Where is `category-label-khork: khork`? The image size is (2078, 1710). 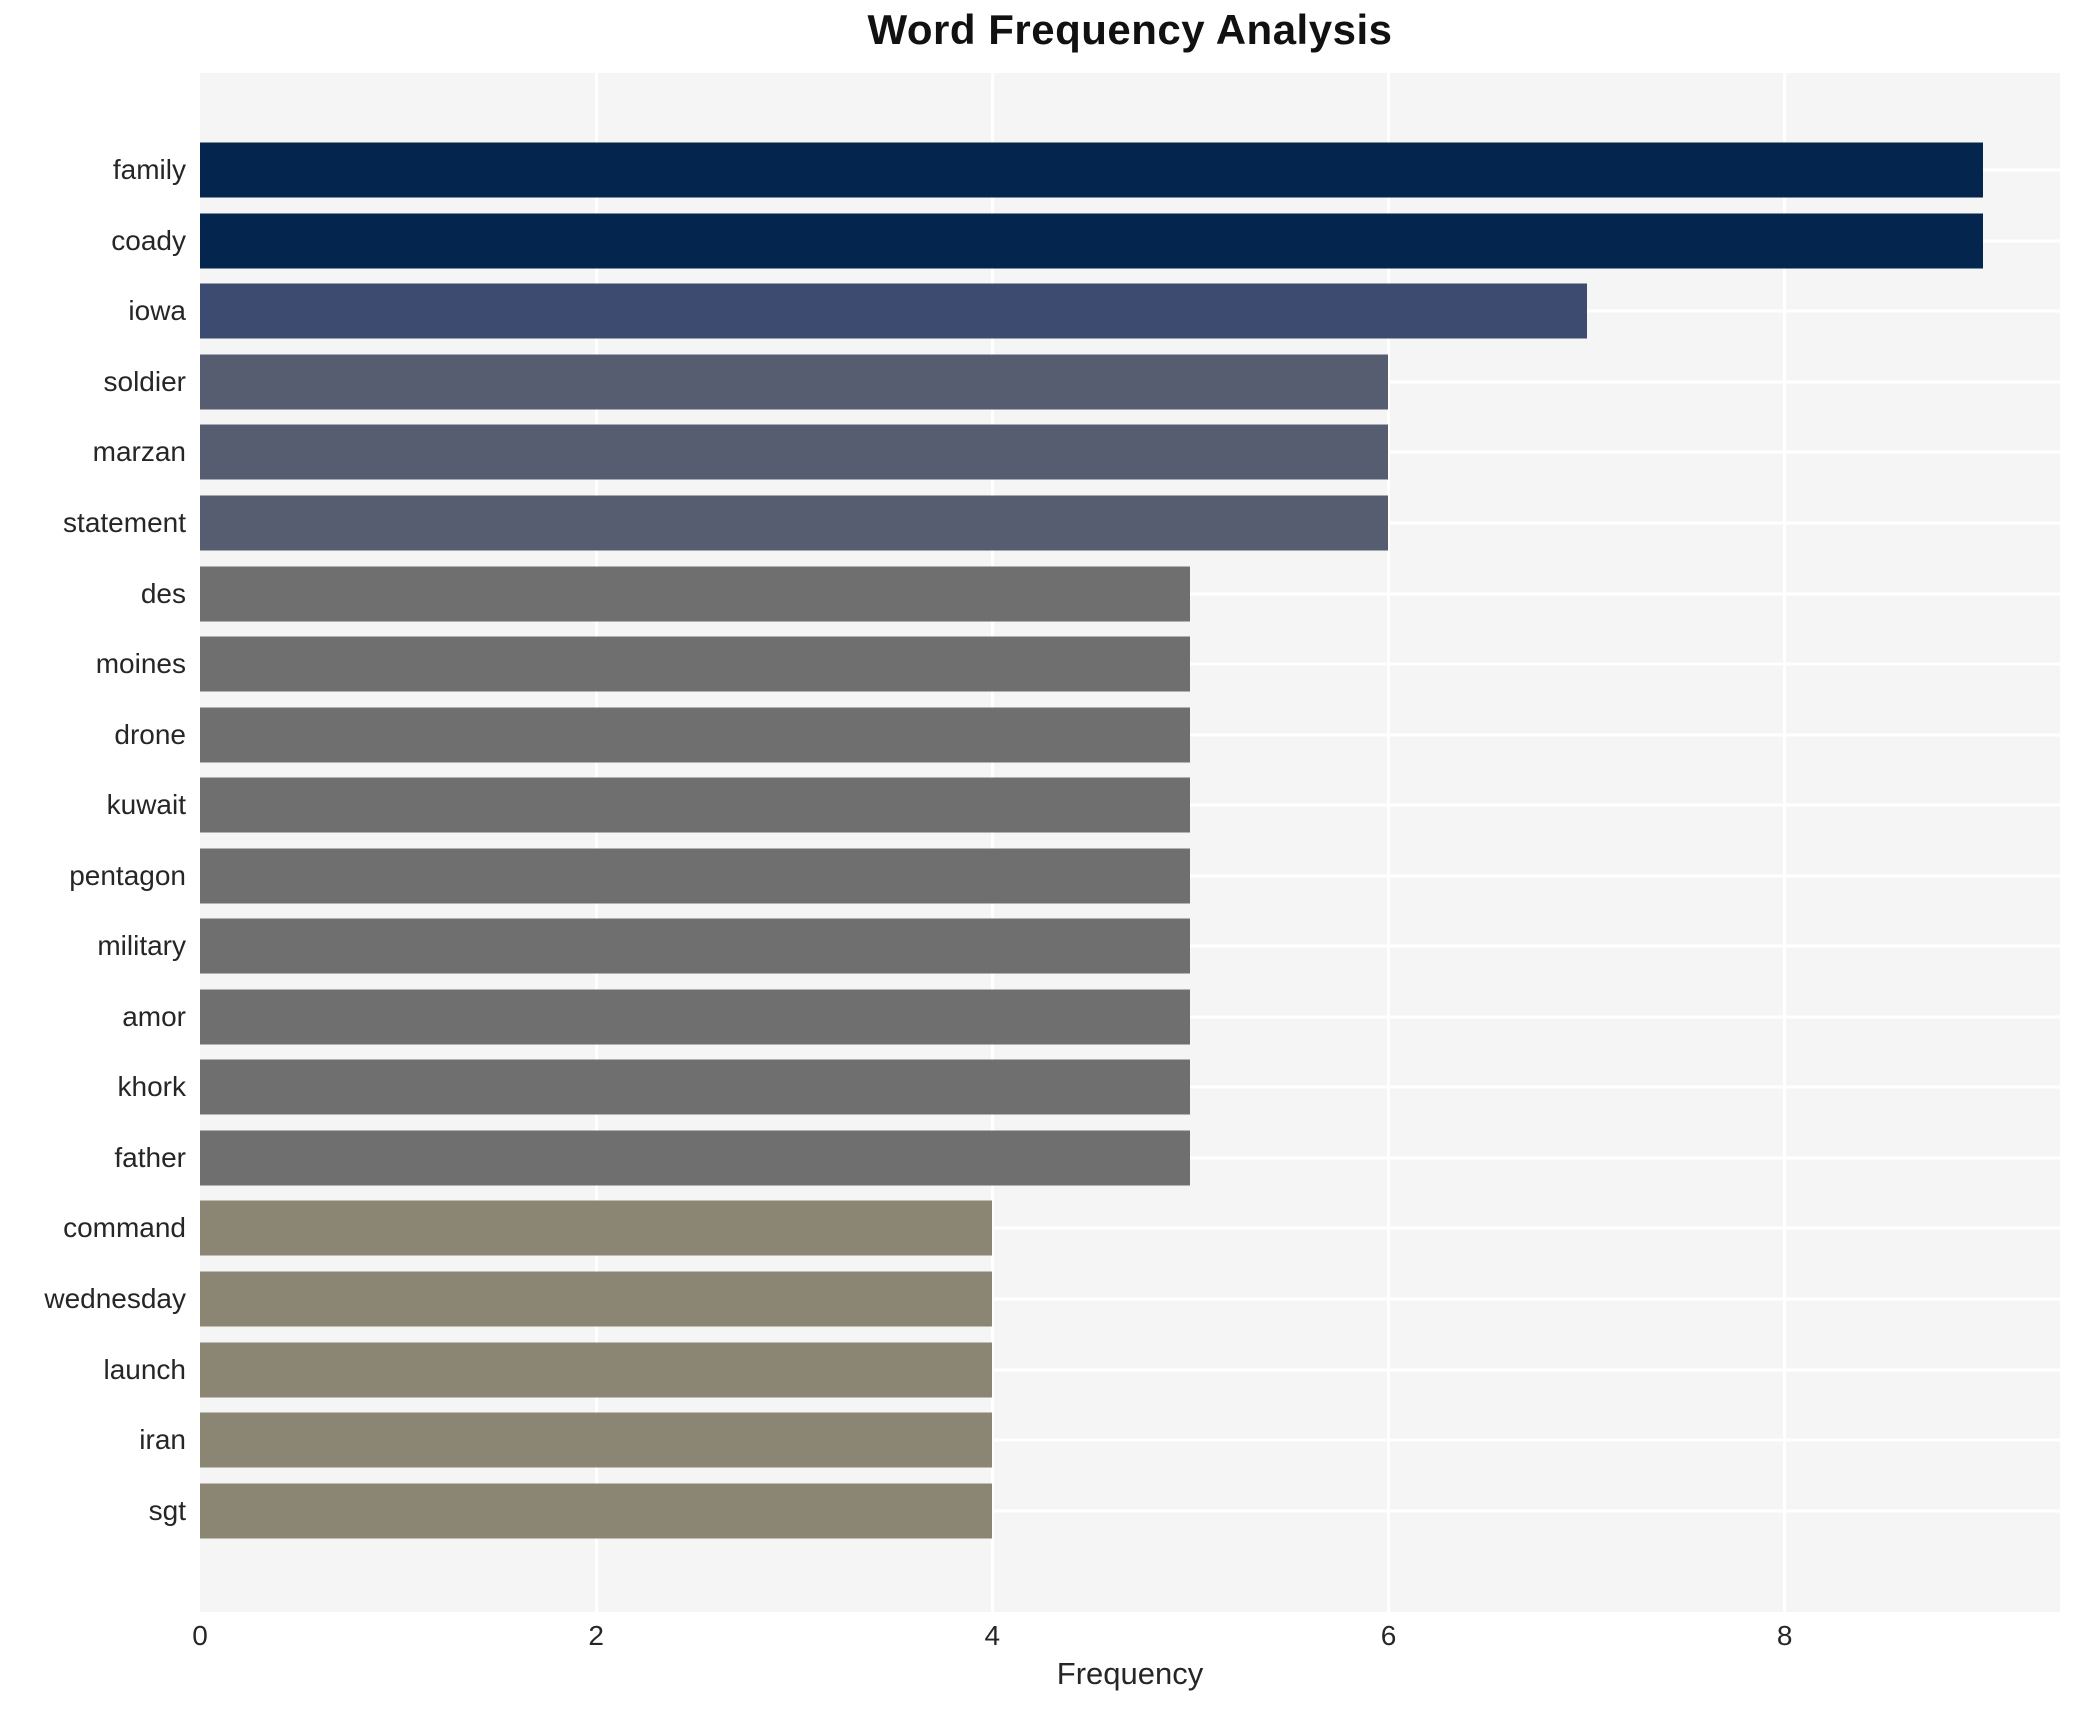 category-label-khork: khork is located at coordinates (151, 1087).